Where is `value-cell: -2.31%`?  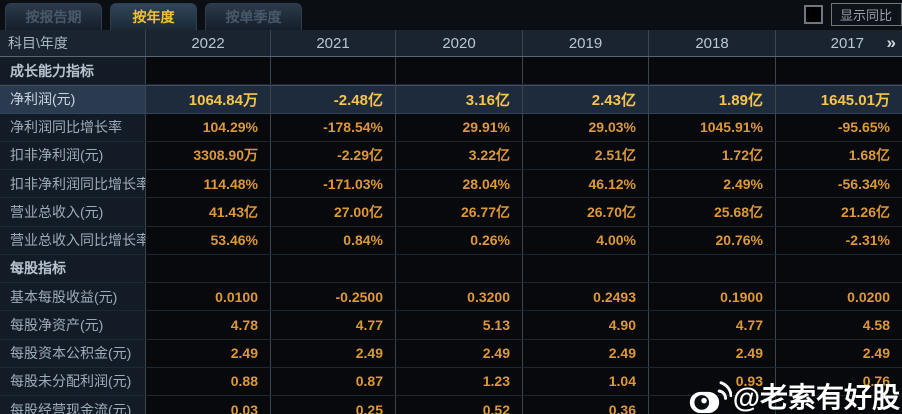
value-cell: -2.31% is located at coordinates (838, 240).